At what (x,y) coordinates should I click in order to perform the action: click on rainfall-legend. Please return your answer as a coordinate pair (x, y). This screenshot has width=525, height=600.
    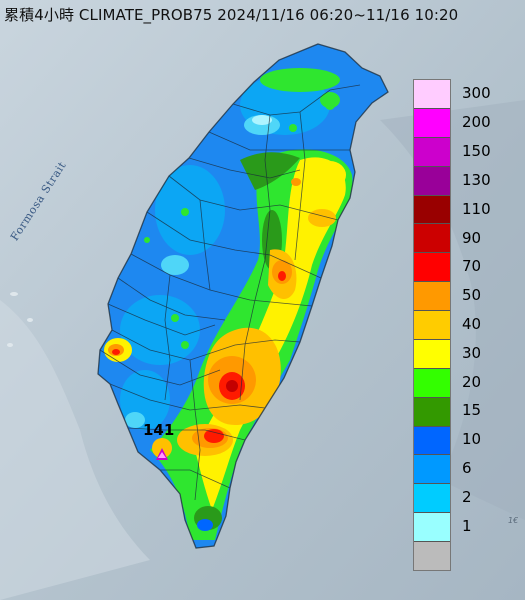
    Looking at the image, I should click on (432, 325).